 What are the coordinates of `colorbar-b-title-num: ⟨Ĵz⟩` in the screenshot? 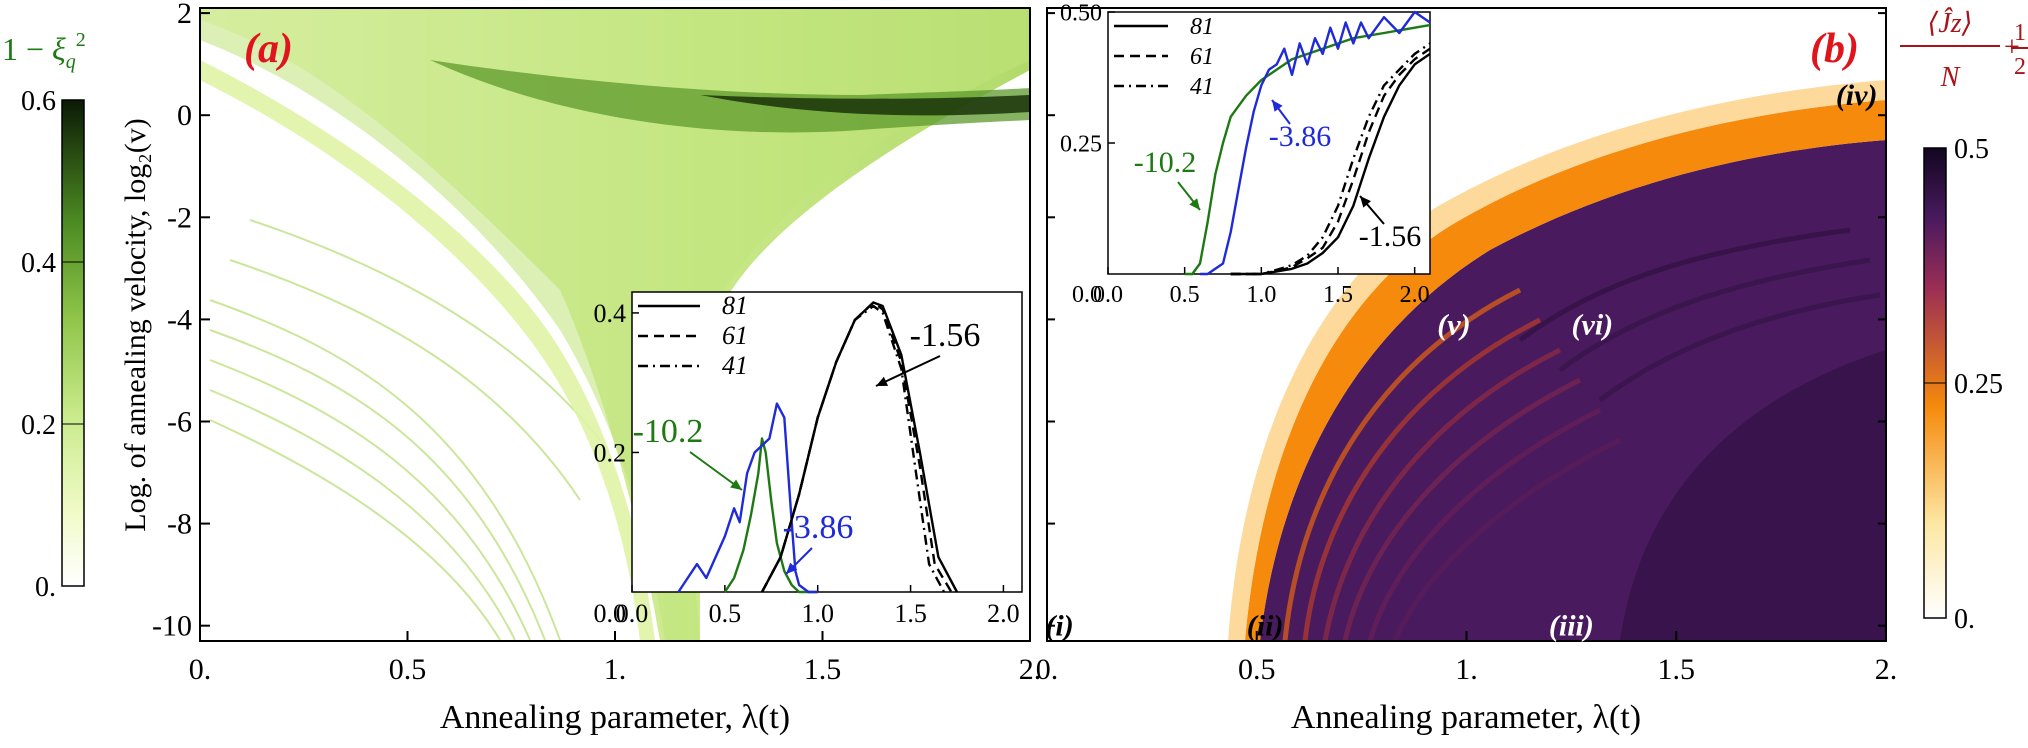 It's located at (1949, 23).